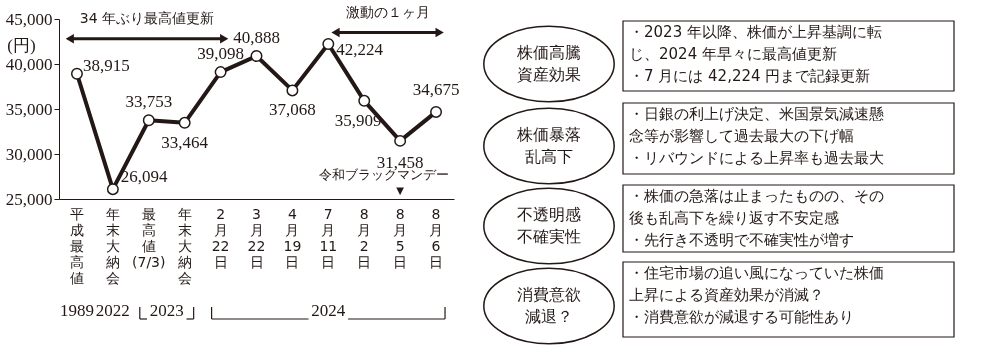  What do you see at coordinates (756, 218) in the screenshot?
I see `text: ・株価の急落は止まったものの、その後も乱高下を繰り返す不安定感・先行き不透明で不確実性が増す` at bounding box center [756, 218].